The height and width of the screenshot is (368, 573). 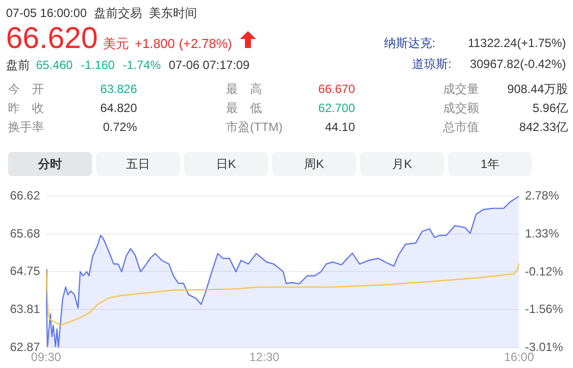 I want to click on text: 最 低, so click(x=244, y=108).